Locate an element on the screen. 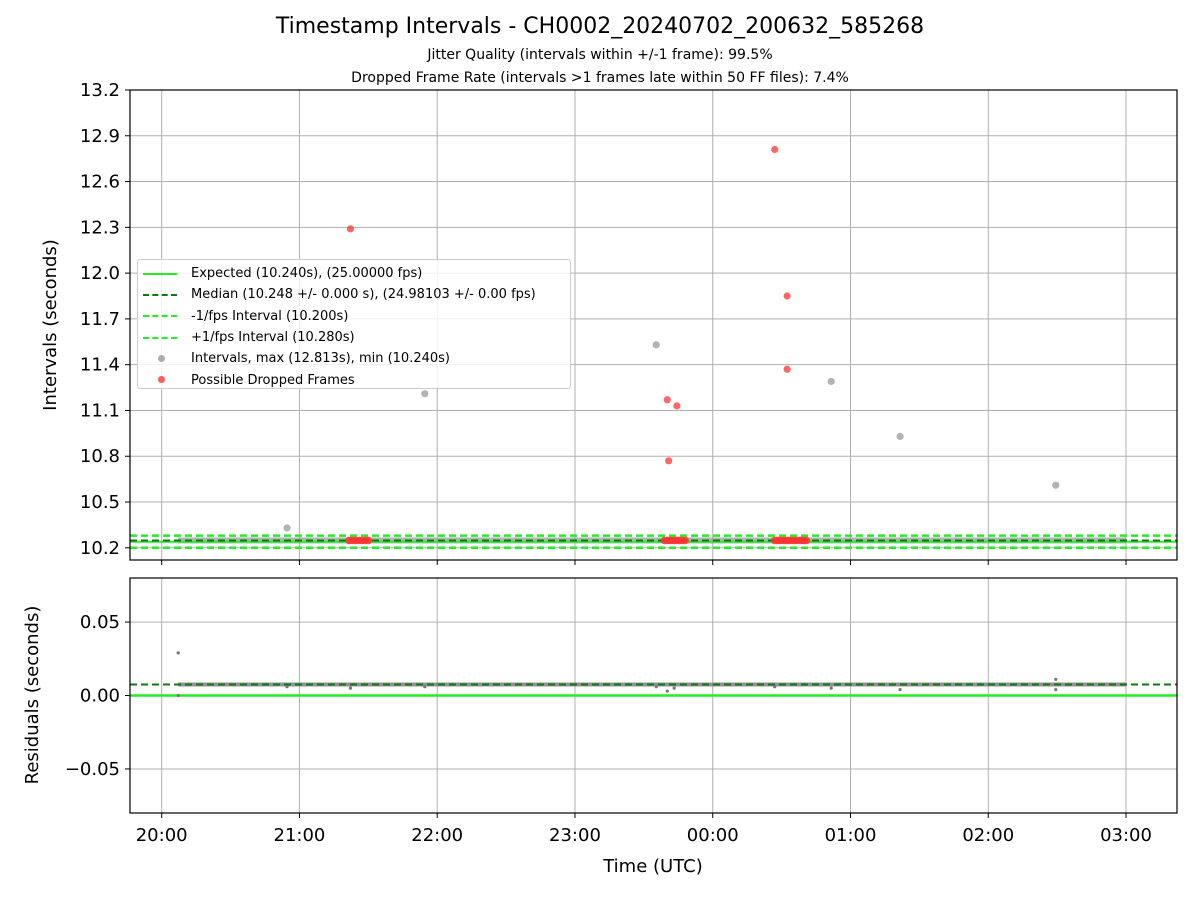 The image size is (1200, 900). x-tick-label: 01:00 is located at coordinates (851, 835).